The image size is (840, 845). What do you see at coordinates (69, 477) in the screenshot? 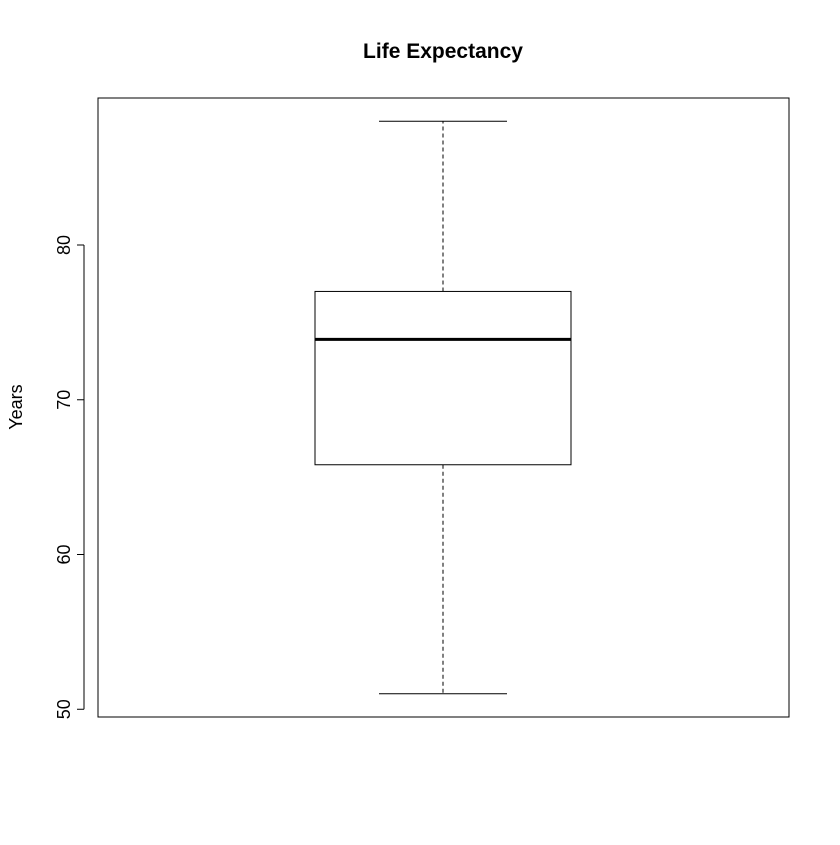
I see `y-axis: 50 60 70 80` at bounding box center [69, 477].